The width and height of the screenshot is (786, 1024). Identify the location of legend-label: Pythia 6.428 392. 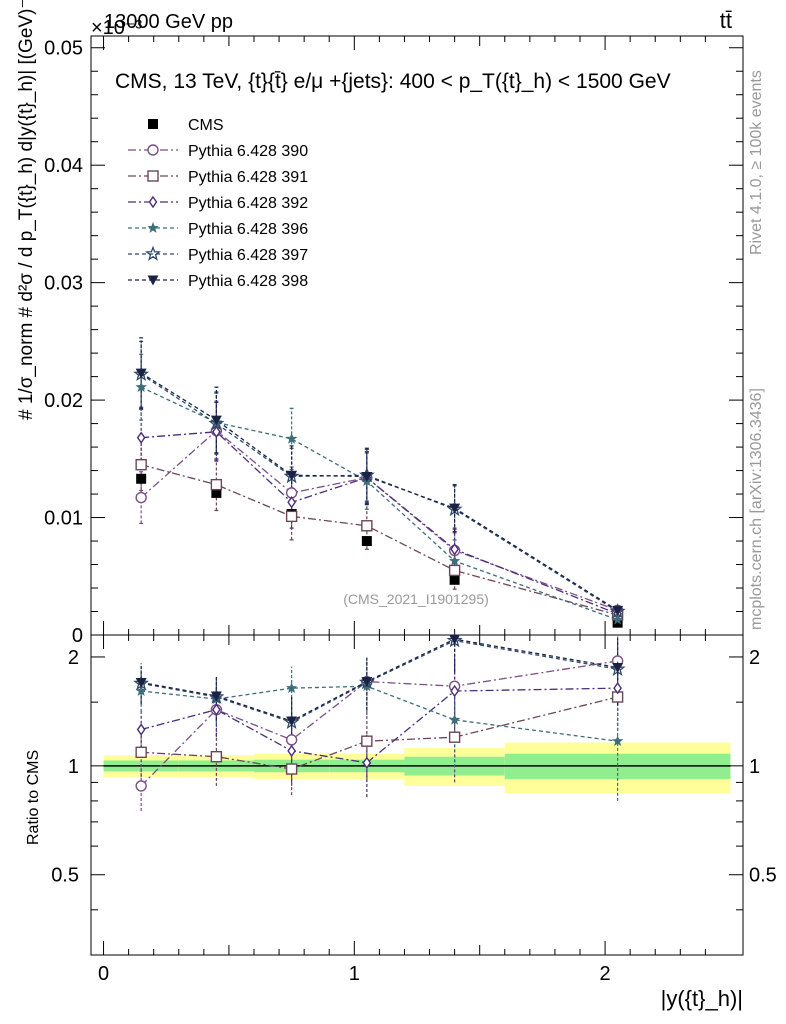
(248, 203).